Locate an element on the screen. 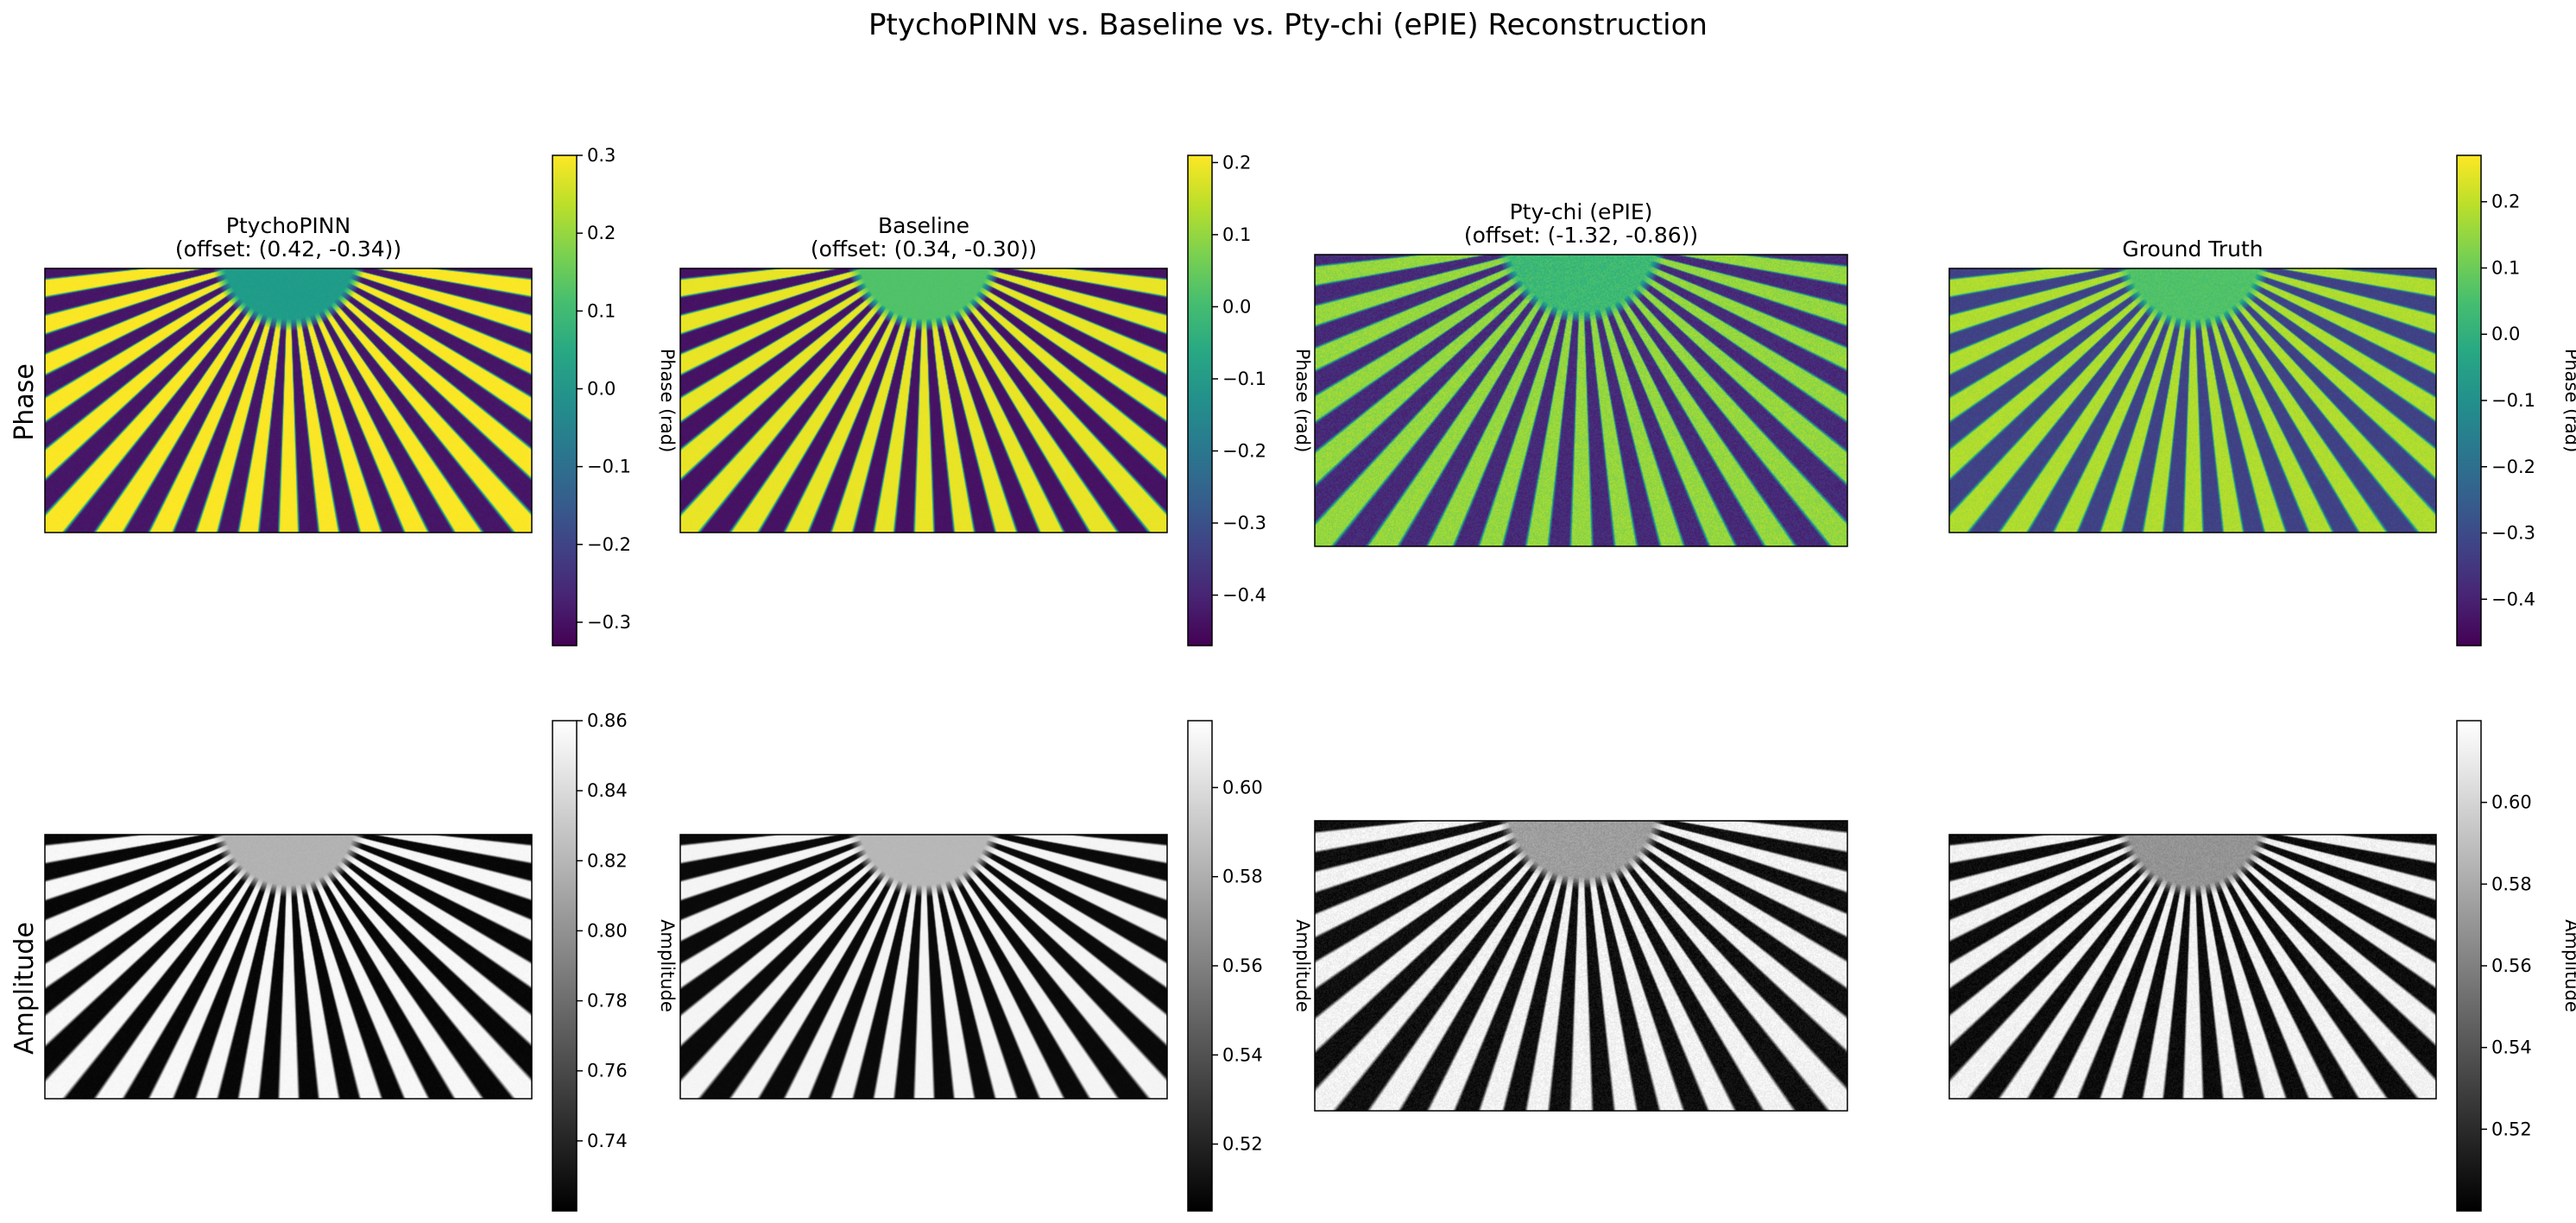  panel-title-phase-1-line0: Baseline is located at coordinates (923, 226).